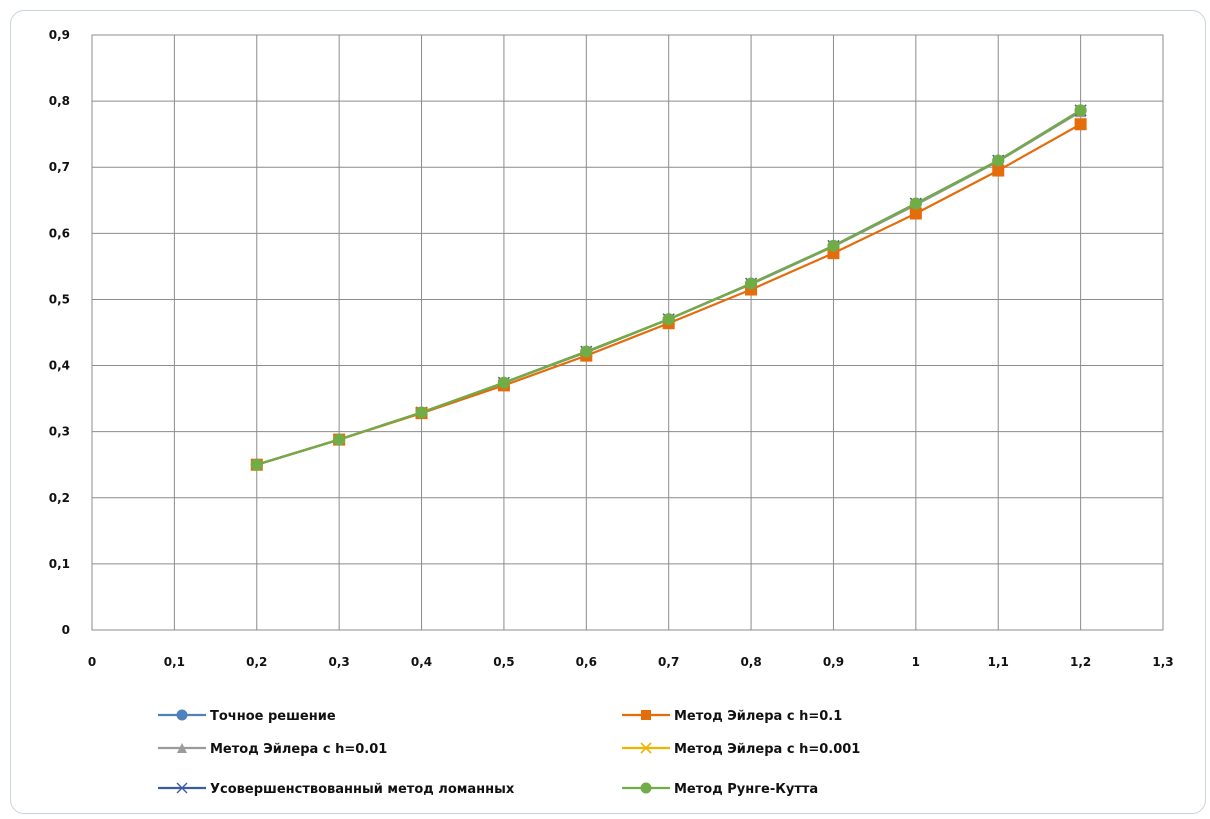 The image size is (1210, 819). Describe the element at coordinates (916, 662) in the screenshot. I see `x-tick-label: 1` at that location.